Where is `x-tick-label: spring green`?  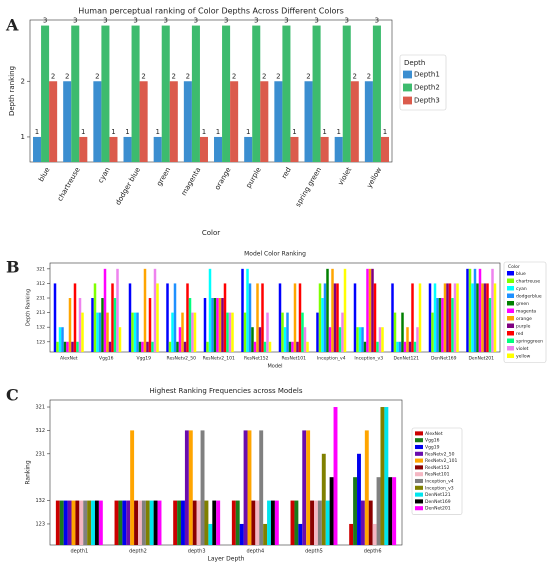 x-tick-label: spring green is located at coordinates (308, 187).